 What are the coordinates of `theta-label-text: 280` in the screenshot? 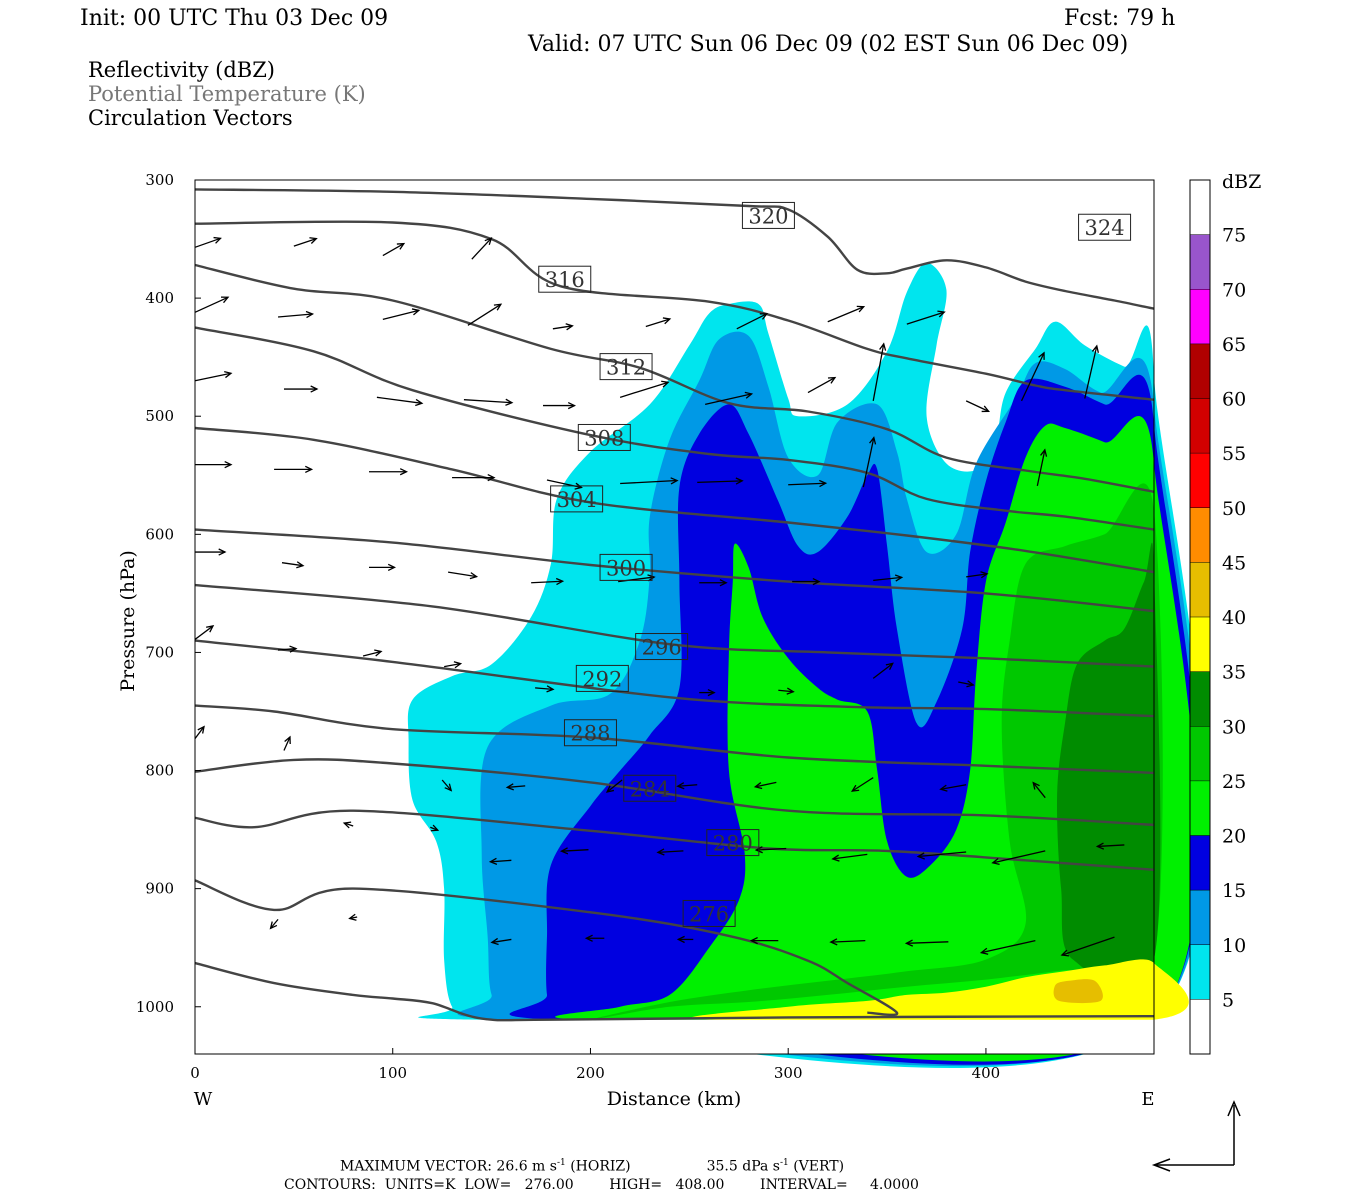 It's located at (733, 844).